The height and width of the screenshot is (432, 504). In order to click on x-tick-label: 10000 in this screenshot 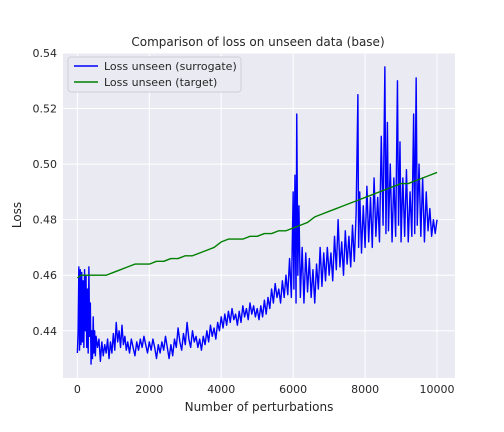, I will do `click(437, 389)`.